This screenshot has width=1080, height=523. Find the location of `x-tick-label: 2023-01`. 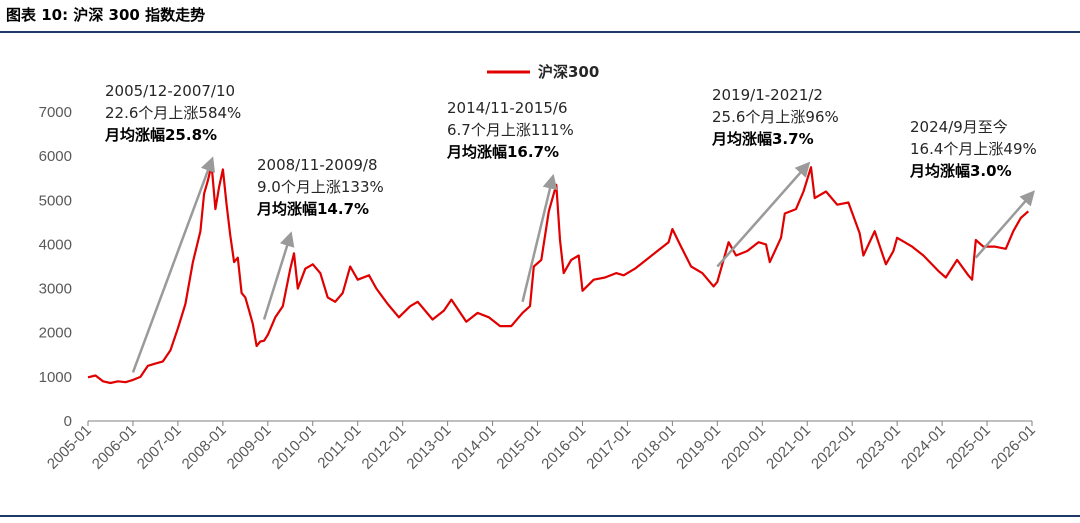

x-tick-label: 2023-01 is located at coordinates (878, 447).